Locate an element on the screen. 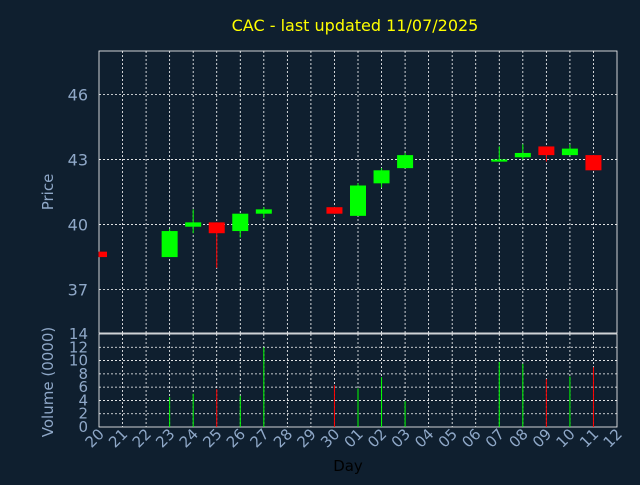  x-tick-label: 23 is located at coordinates (165, 438).